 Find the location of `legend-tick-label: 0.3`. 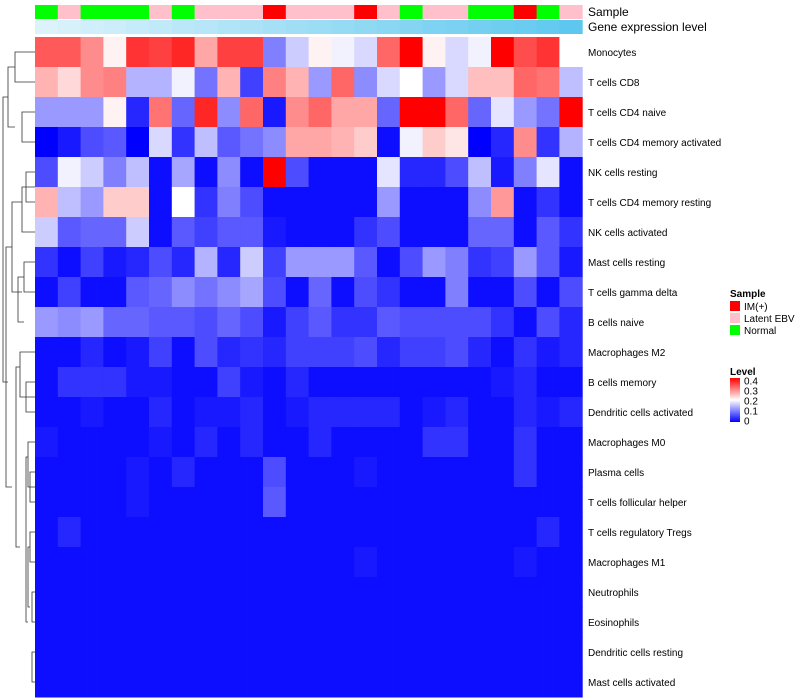

legend-tick-label: 0.3 is located at coordinates (751, 392).